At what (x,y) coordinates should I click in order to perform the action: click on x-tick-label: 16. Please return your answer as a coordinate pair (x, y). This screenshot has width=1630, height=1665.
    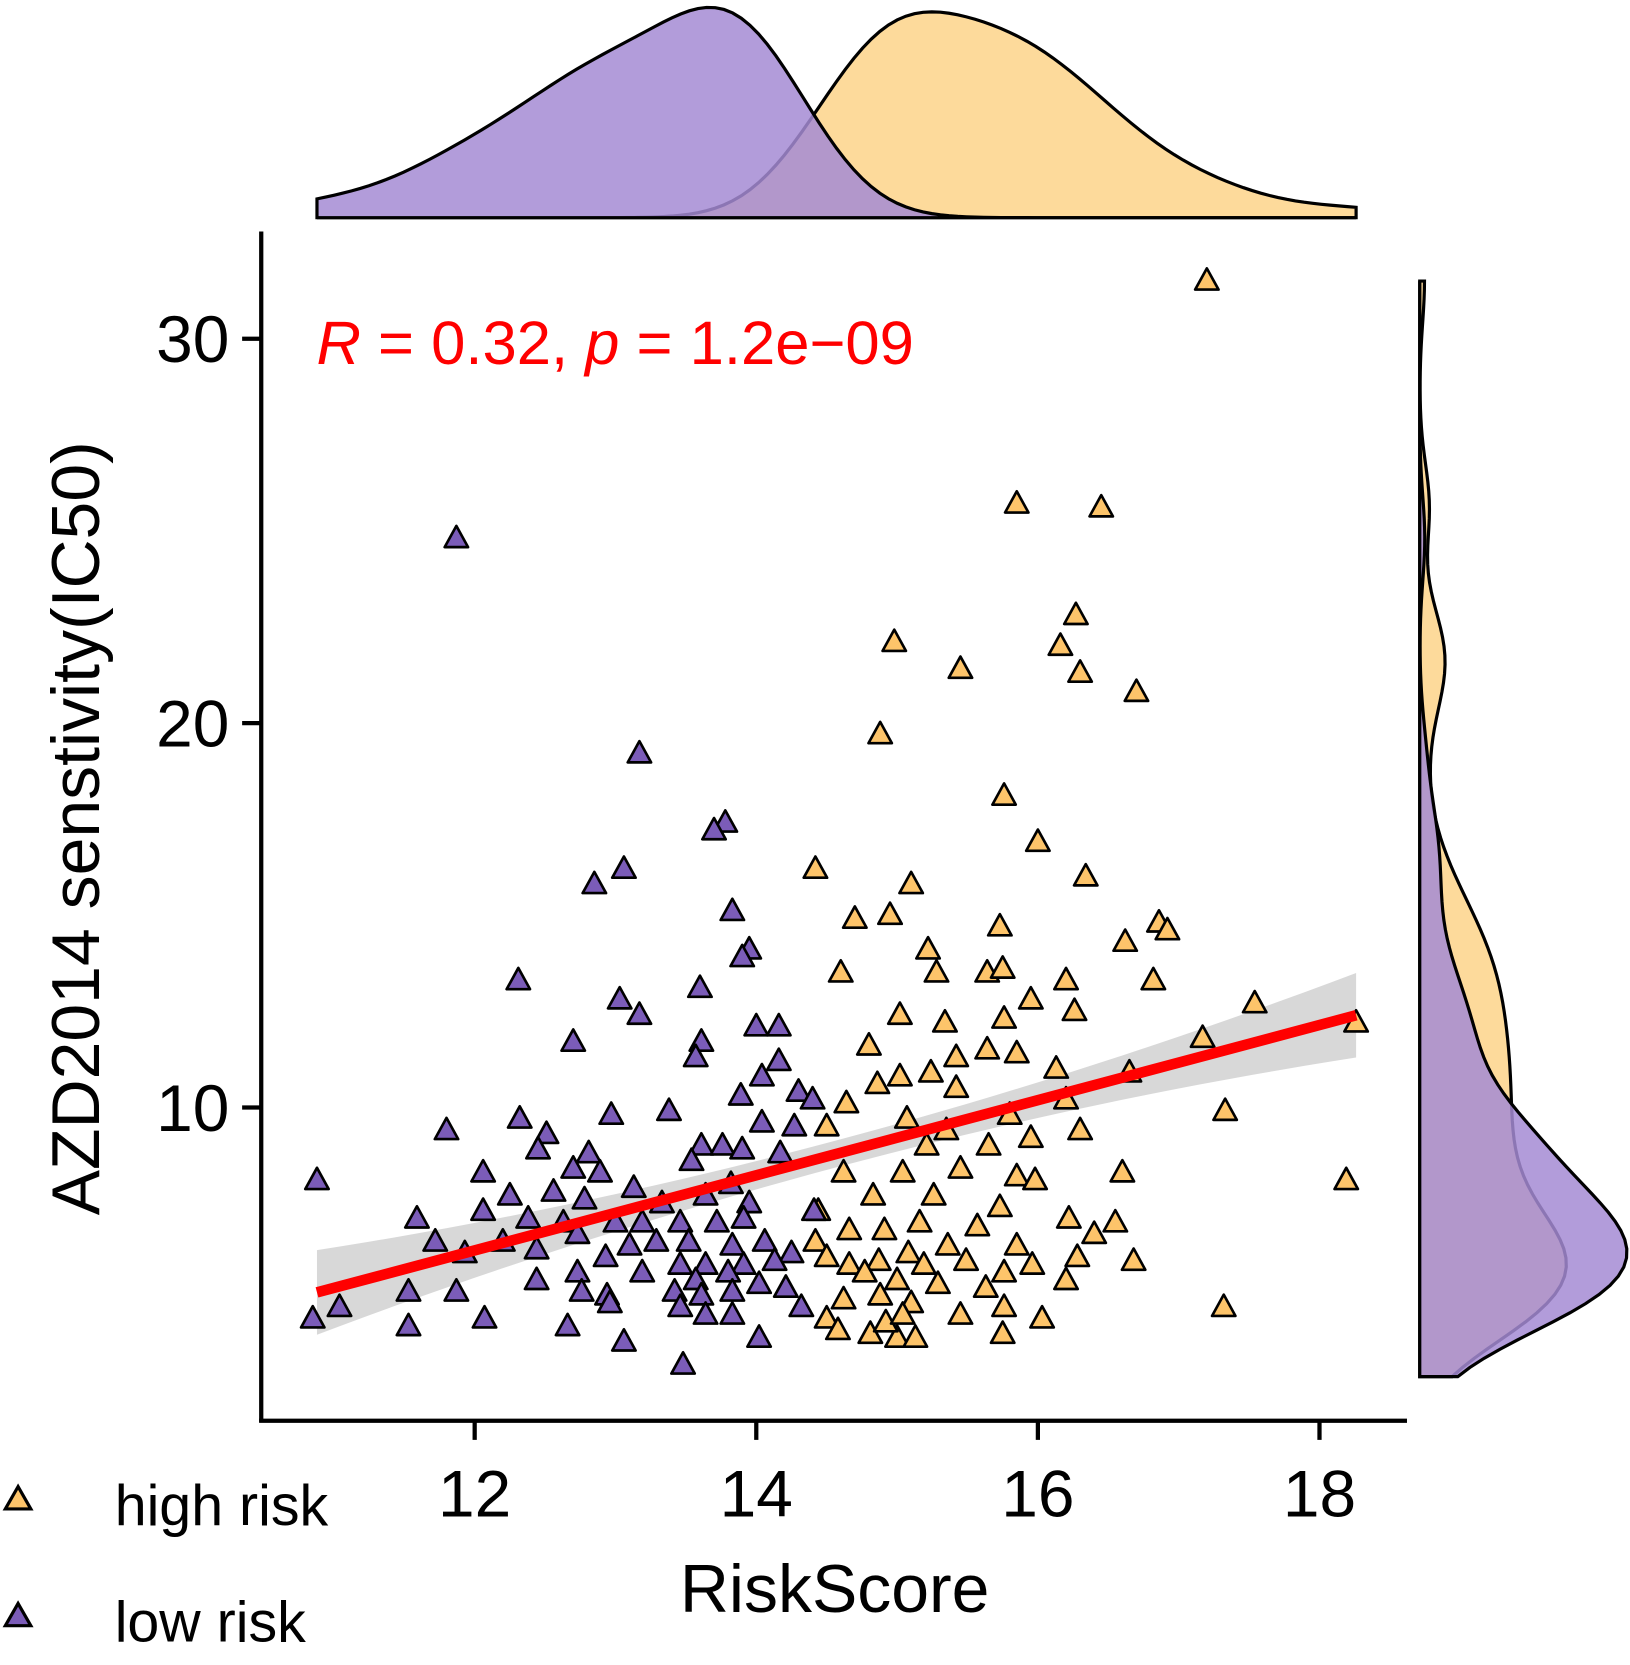
    Looking at the image, I should click on (1037, 1493).